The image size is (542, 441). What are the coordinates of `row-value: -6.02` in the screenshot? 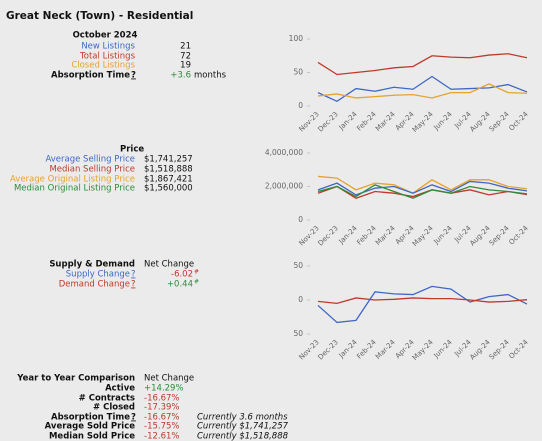 It's located at (182, 275).